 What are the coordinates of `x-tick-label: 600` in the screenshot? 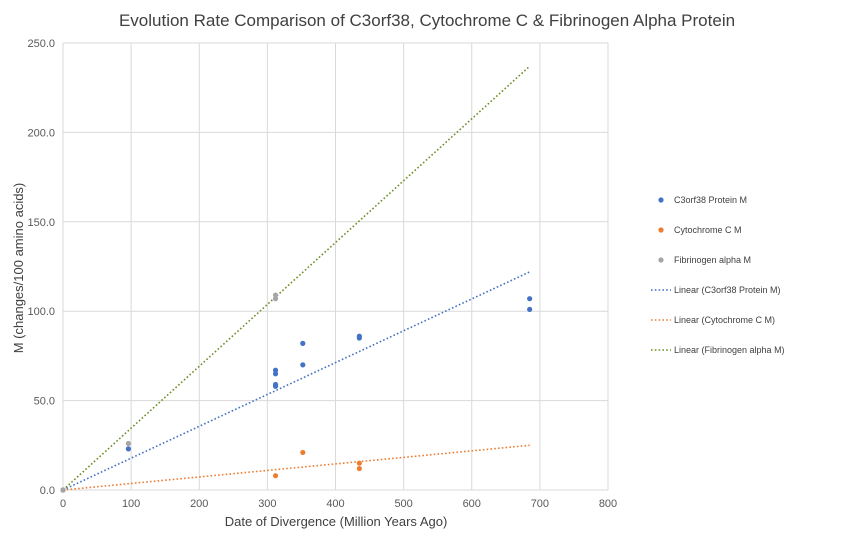 It's located at (472, 504).